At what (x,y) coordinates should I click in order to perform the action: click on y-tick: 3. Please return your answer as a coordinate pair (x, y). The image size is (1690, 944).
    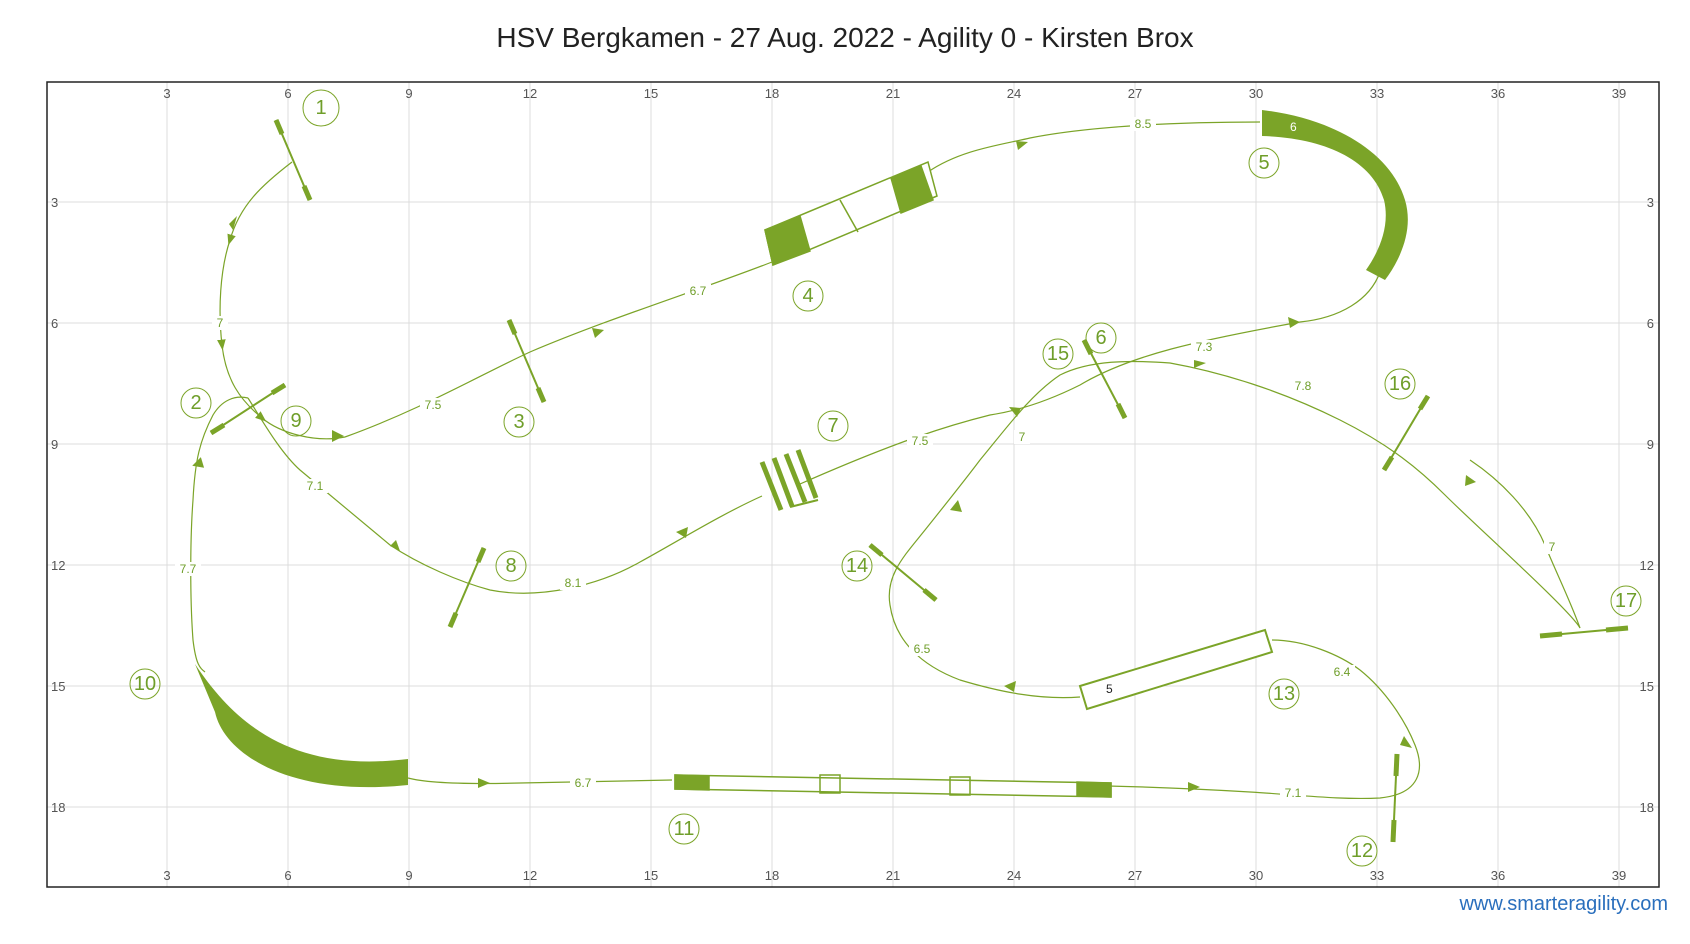
    Looking at the image, I should click on (1650, 202).